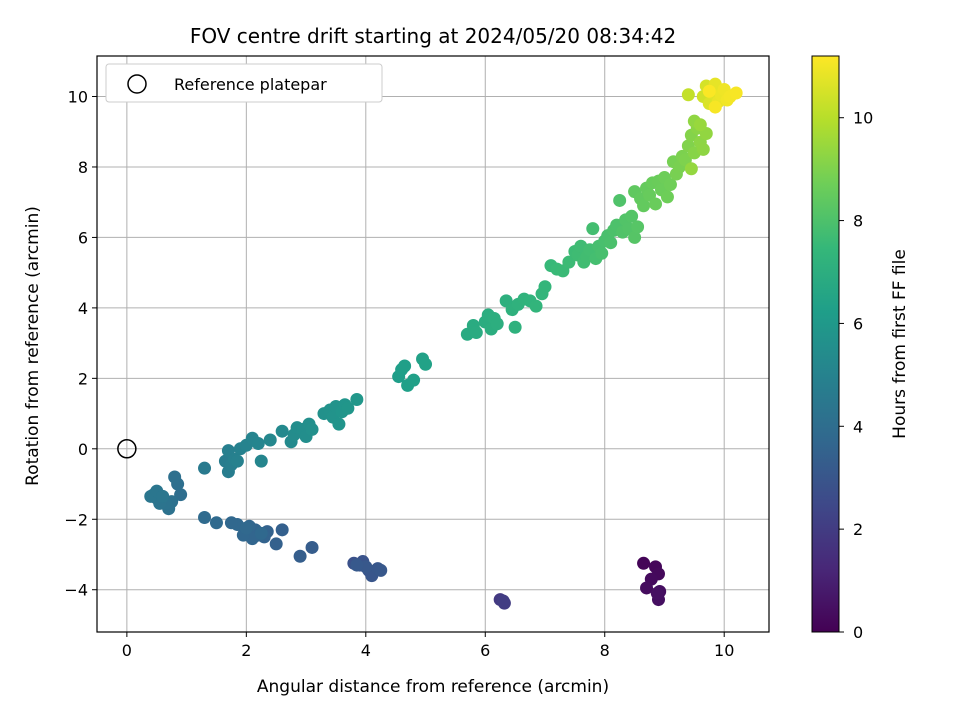 This screenshot has width=960, height=720. What do you see at coordinates (83, 237) in the screenshot?
I see `y-tick-label: 6` at bounding box center [83, 237].